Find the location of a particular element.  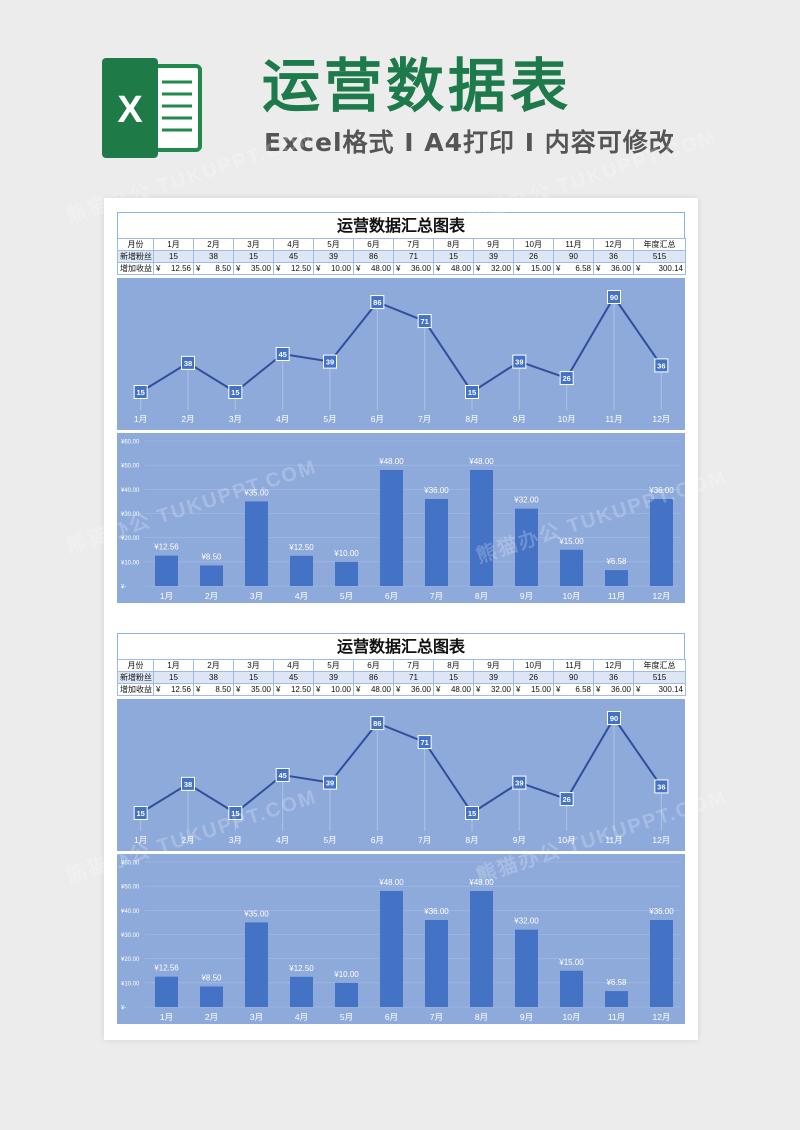

month-header: 4月 is located at coordinates (293, 244).